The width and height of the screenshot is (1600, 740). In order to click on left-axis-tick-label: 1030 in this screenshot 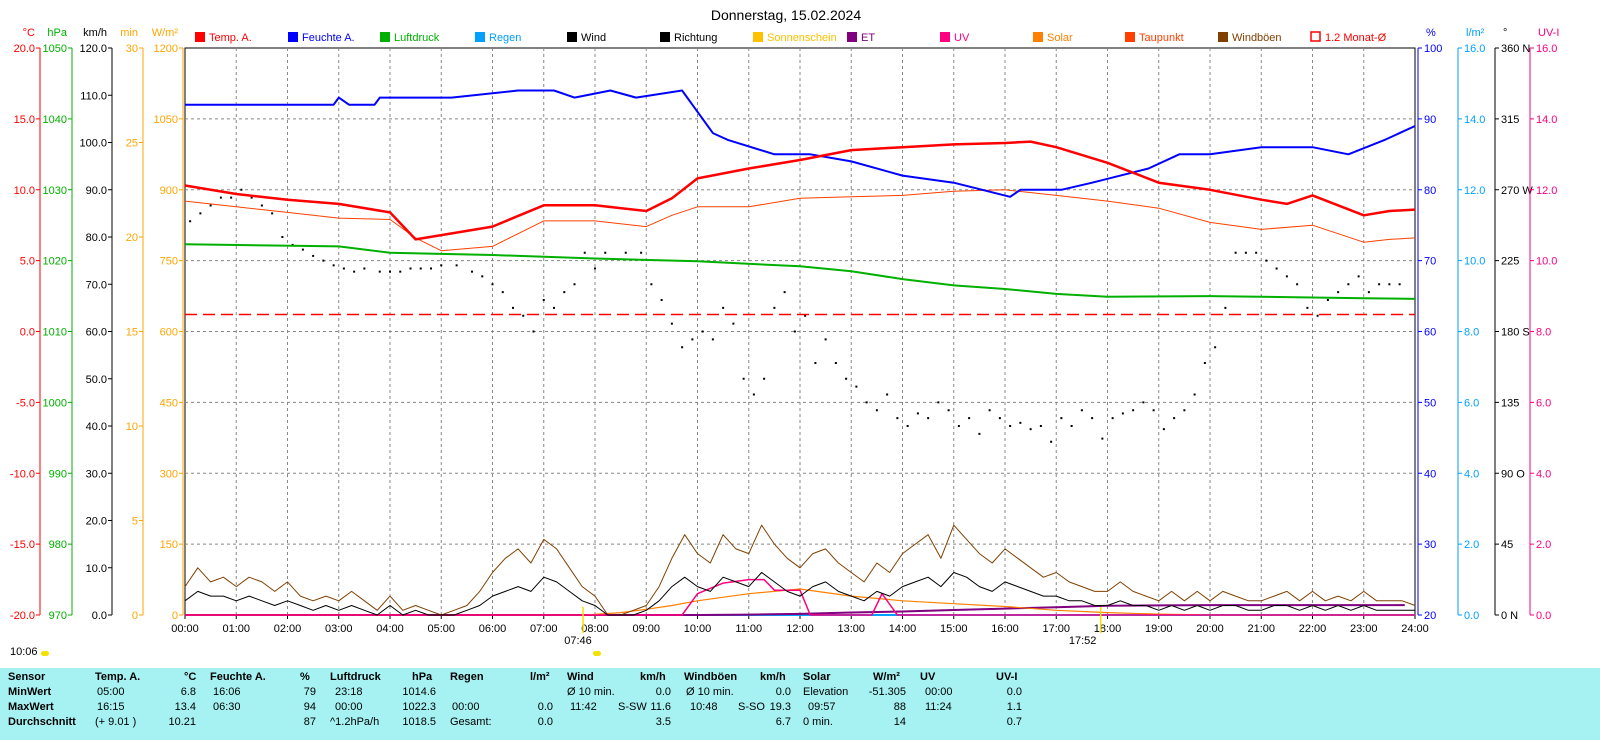, I will do `click(55, 191)`.